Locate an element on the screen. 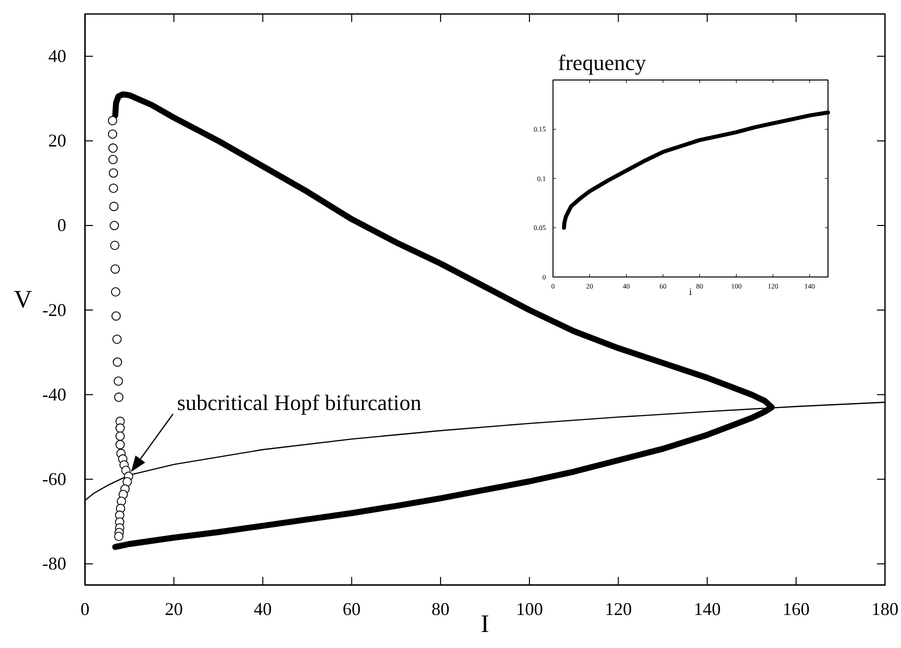 This screenshot has height=648, width=901. x-tick-label: 160 is located at coordinates (796, 608).